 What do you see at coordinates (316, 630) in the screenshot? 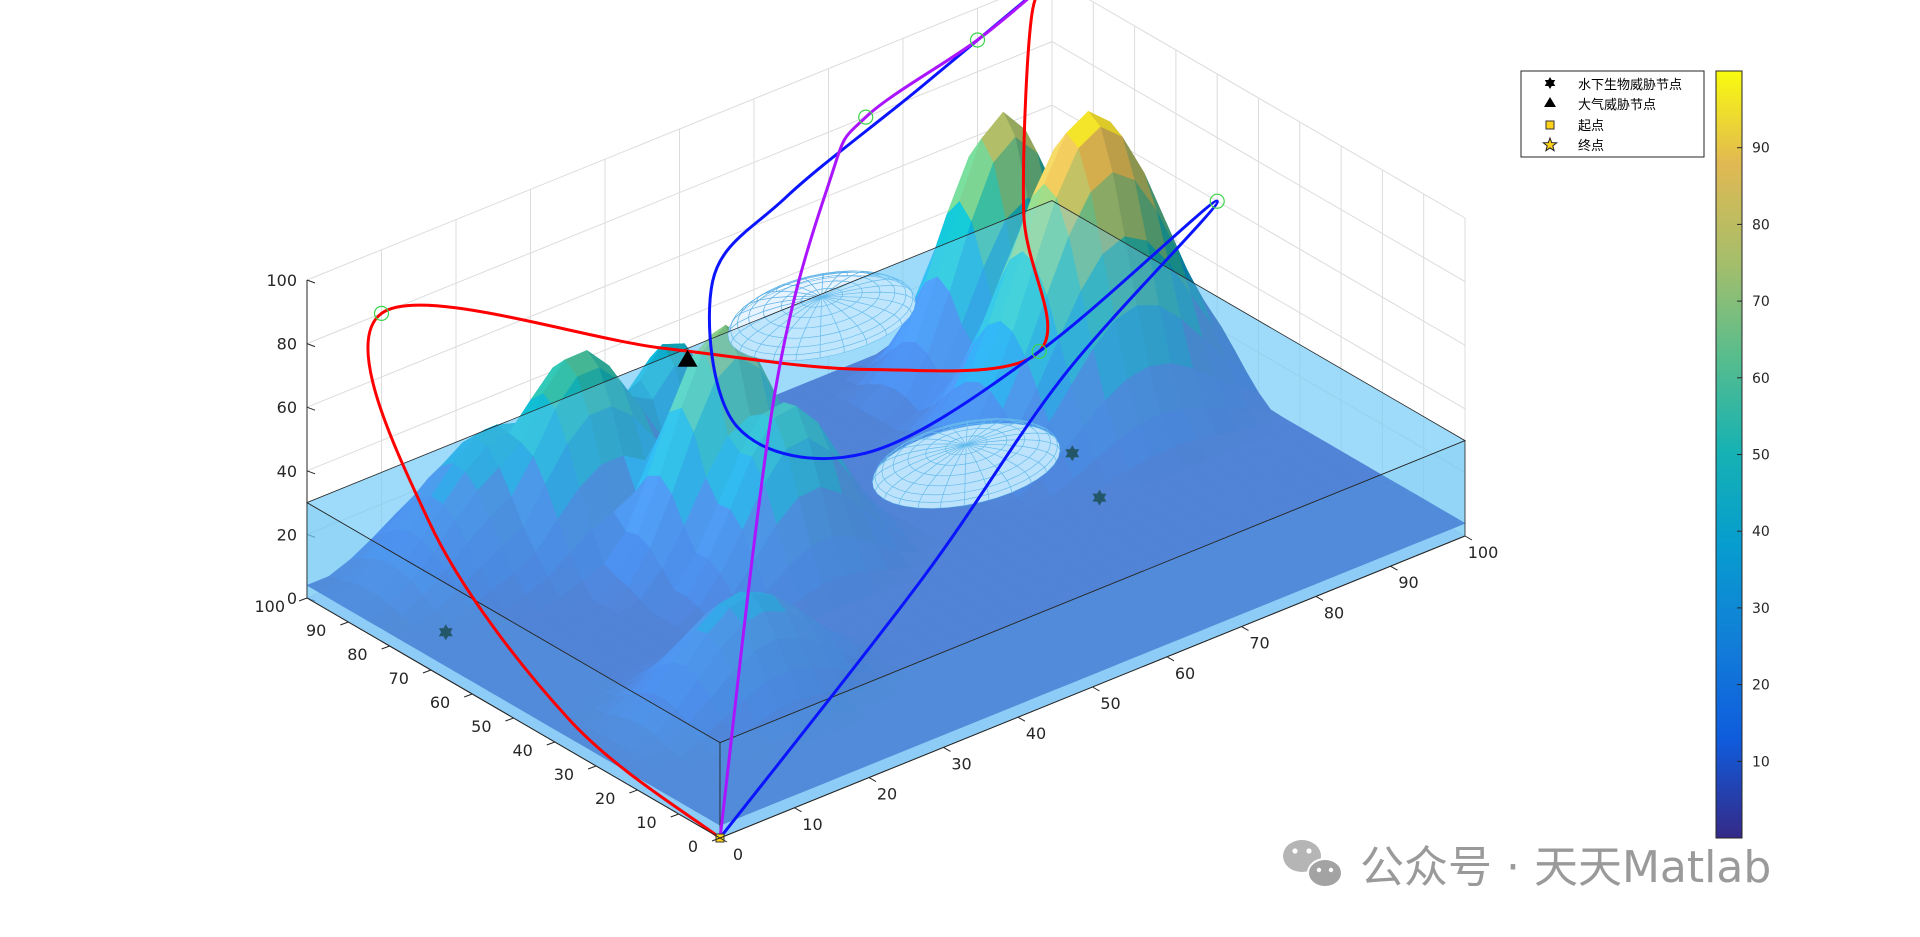
I see `y-tick-label: 90` at bounding box center [316, 630].